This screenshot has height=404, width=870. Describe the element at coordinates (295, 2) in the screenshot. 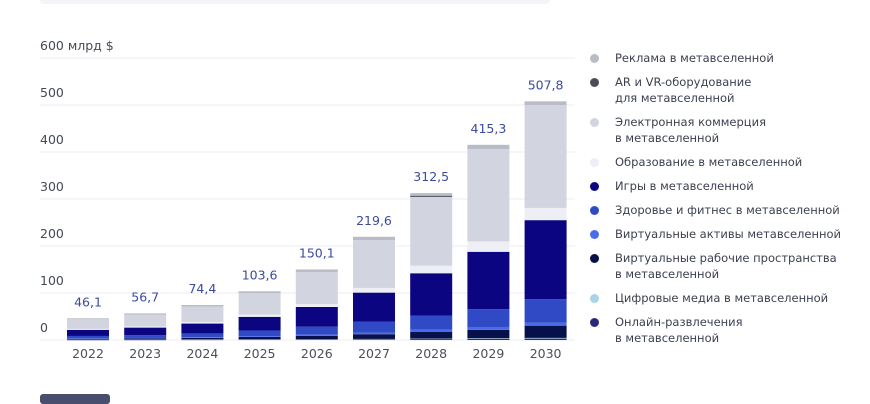

I see `clipped-heading` at that location.